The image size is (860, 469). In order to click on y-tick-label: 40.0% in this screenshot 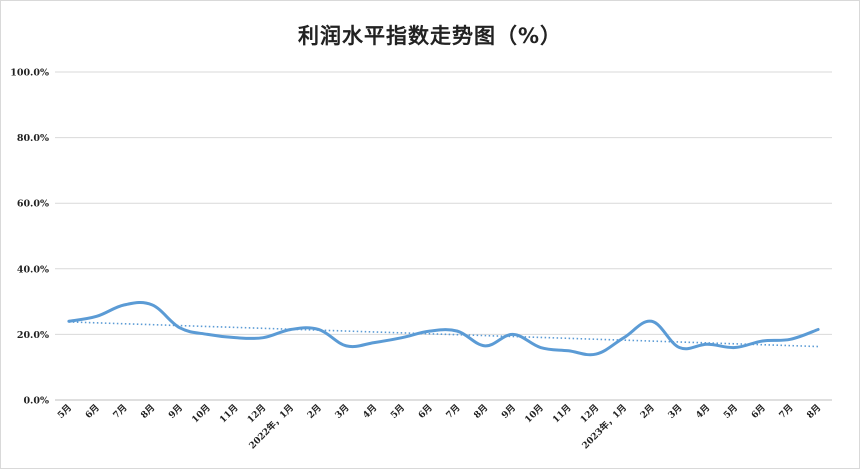, I will do `click(33, 269)`.